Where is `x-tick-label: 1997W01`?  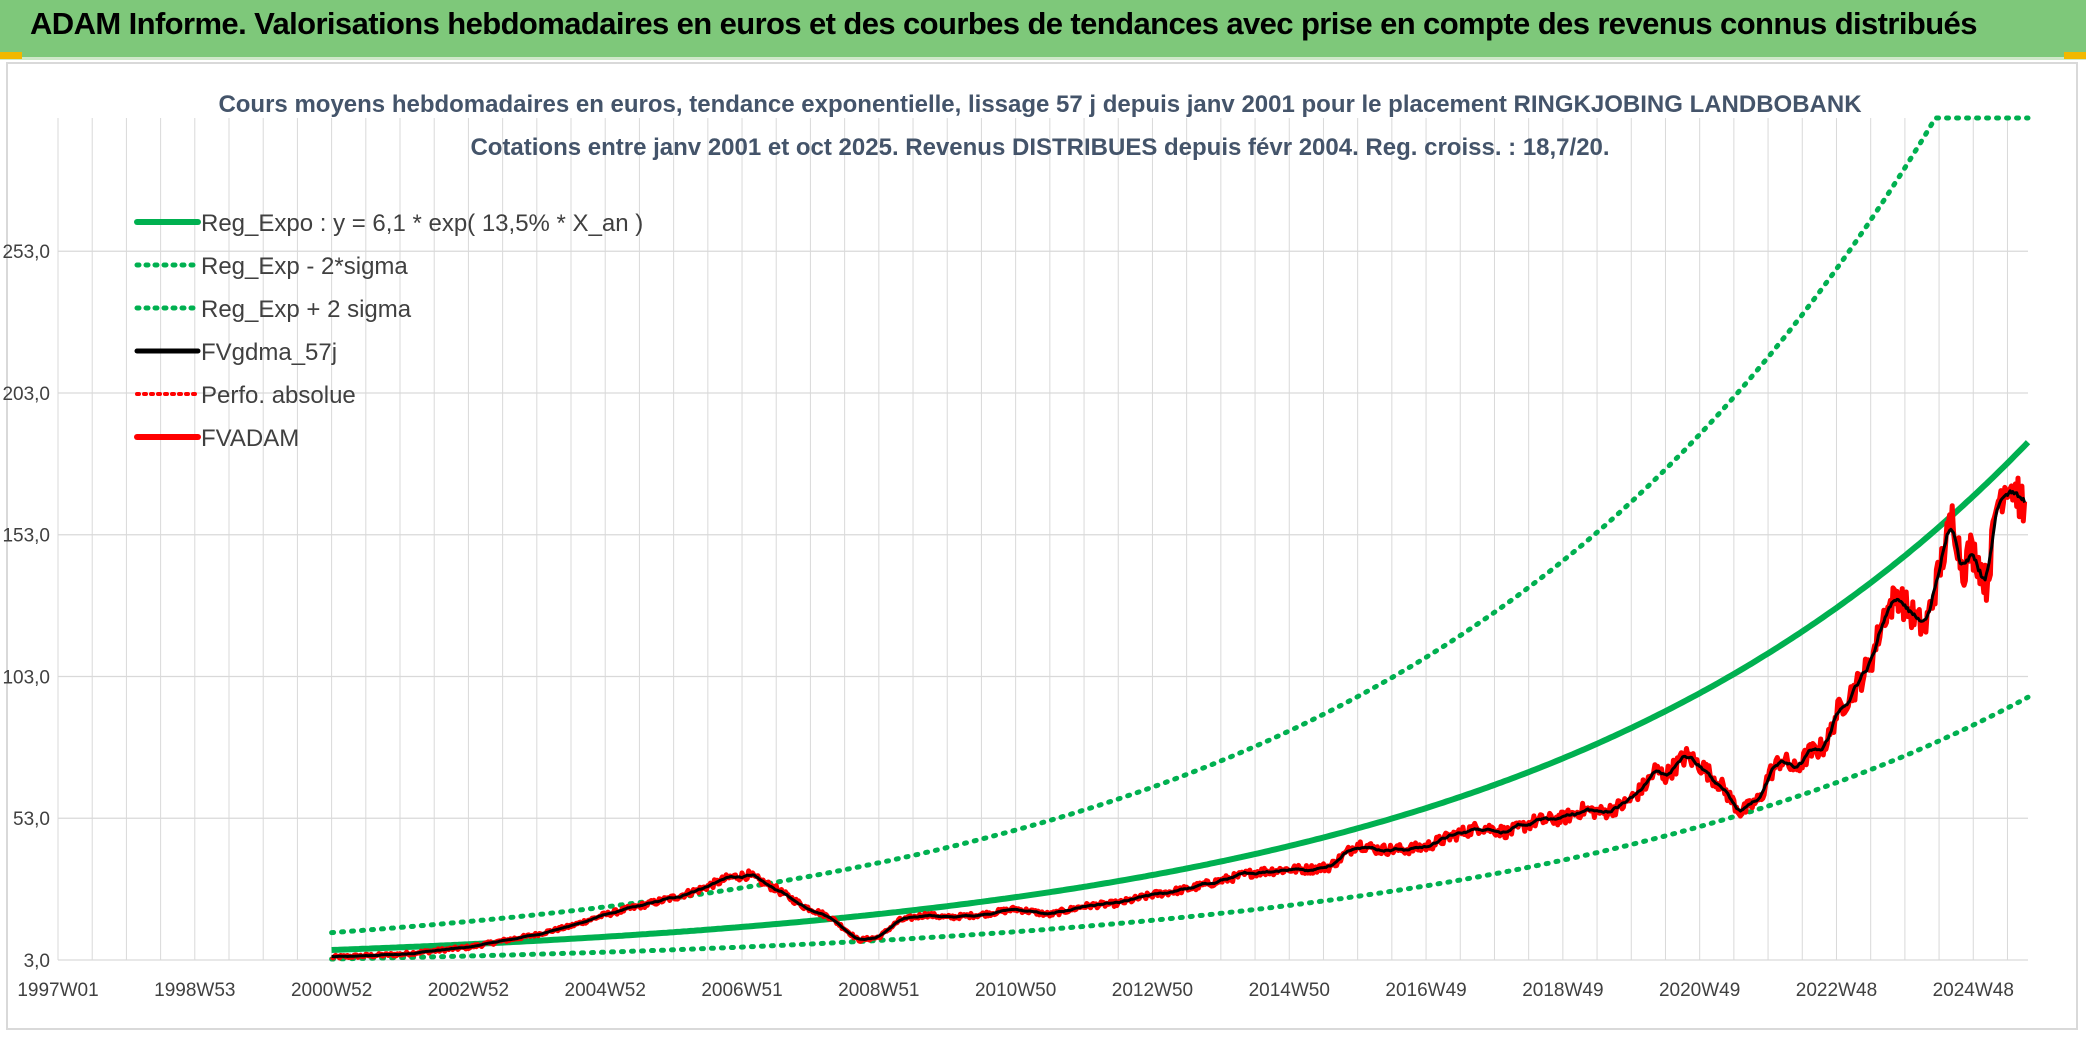
x-tick-label: 1997W01 is located at coordinates (57, 990).